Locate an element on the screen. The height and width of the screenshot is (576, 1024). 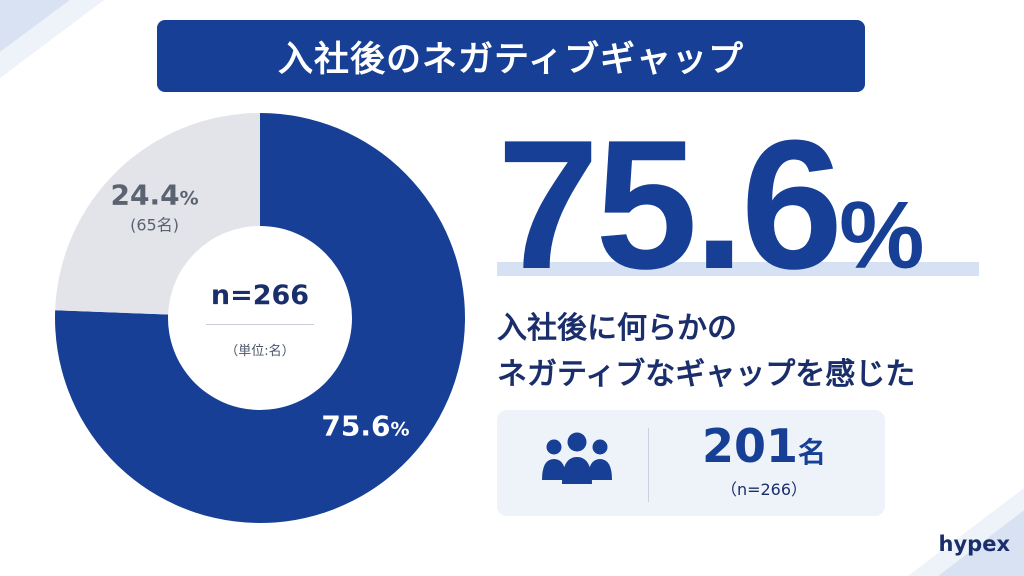
chart-title: 入社後のネガティブギャップ is located at coordinates (511, 59).